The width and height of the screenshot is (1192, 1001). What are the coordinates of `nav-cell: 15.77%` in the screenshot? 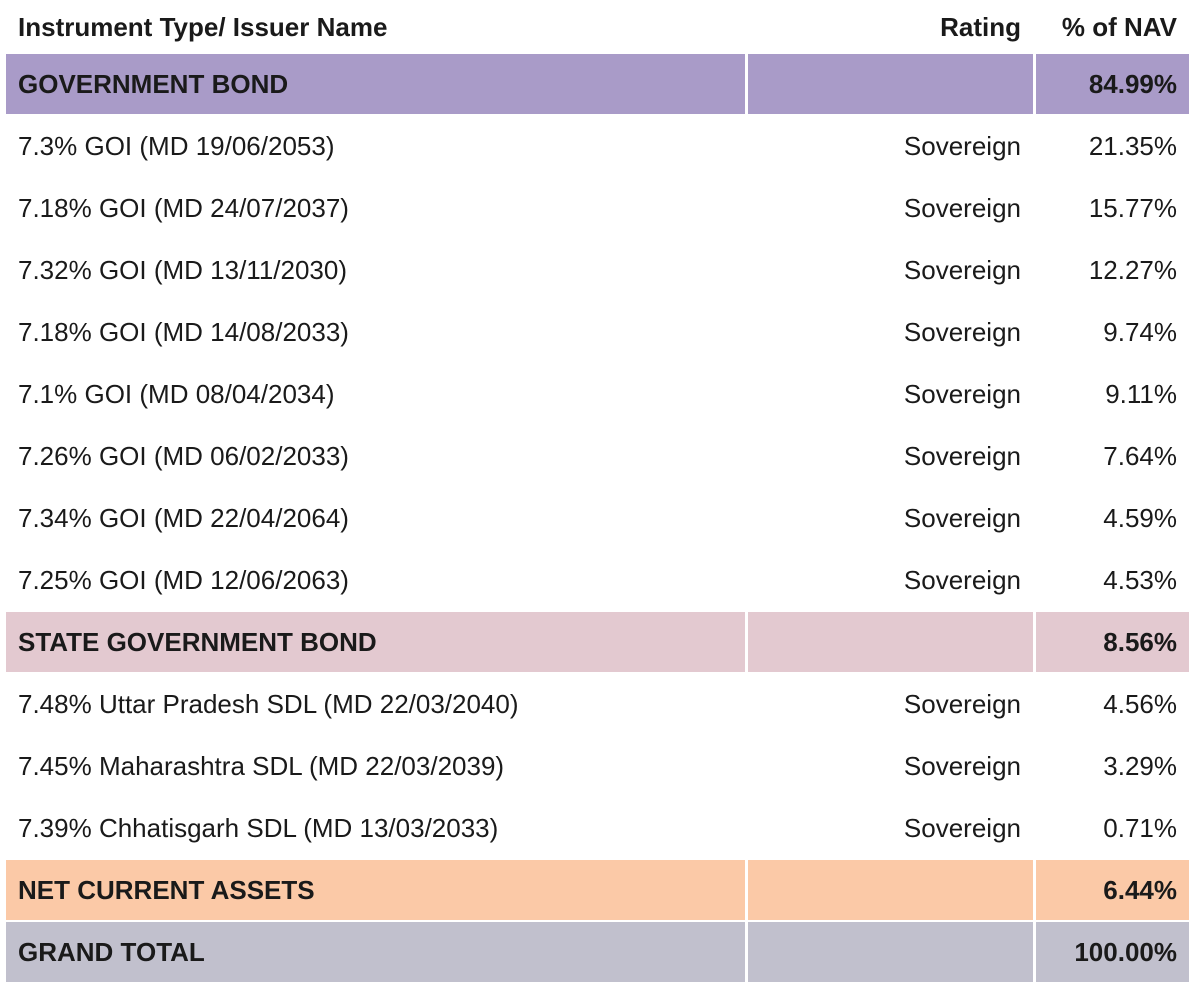 It's located at (1112, 208).